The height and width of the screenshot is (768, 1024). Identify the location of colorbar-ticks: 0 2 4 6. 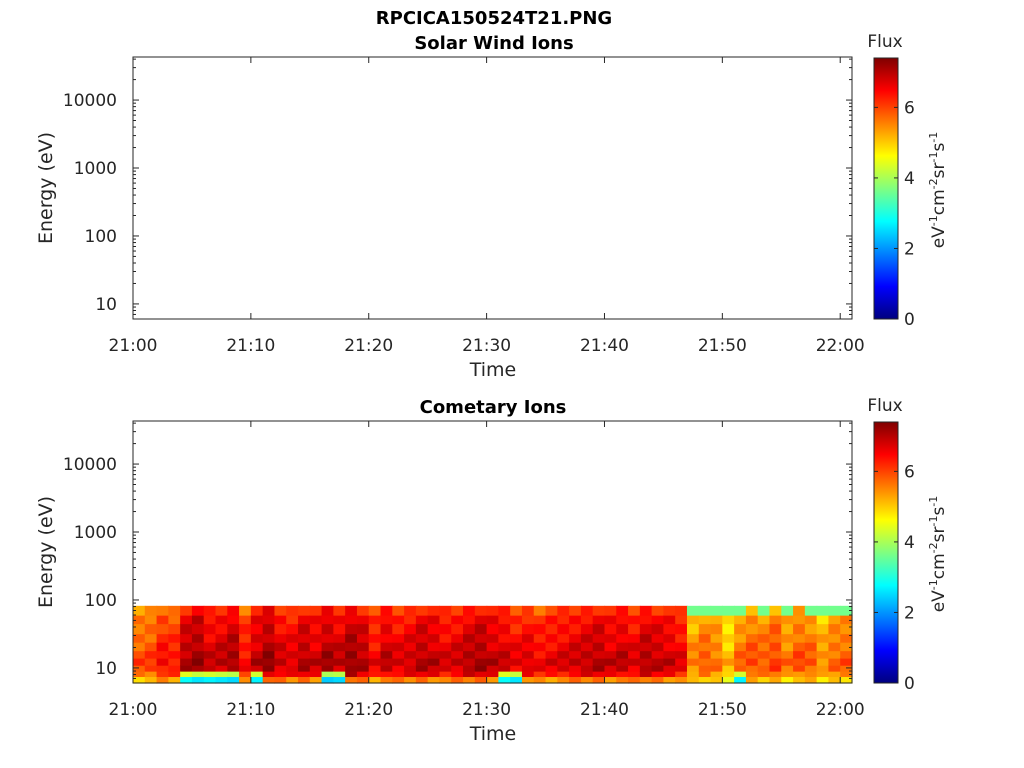
(894, 214).